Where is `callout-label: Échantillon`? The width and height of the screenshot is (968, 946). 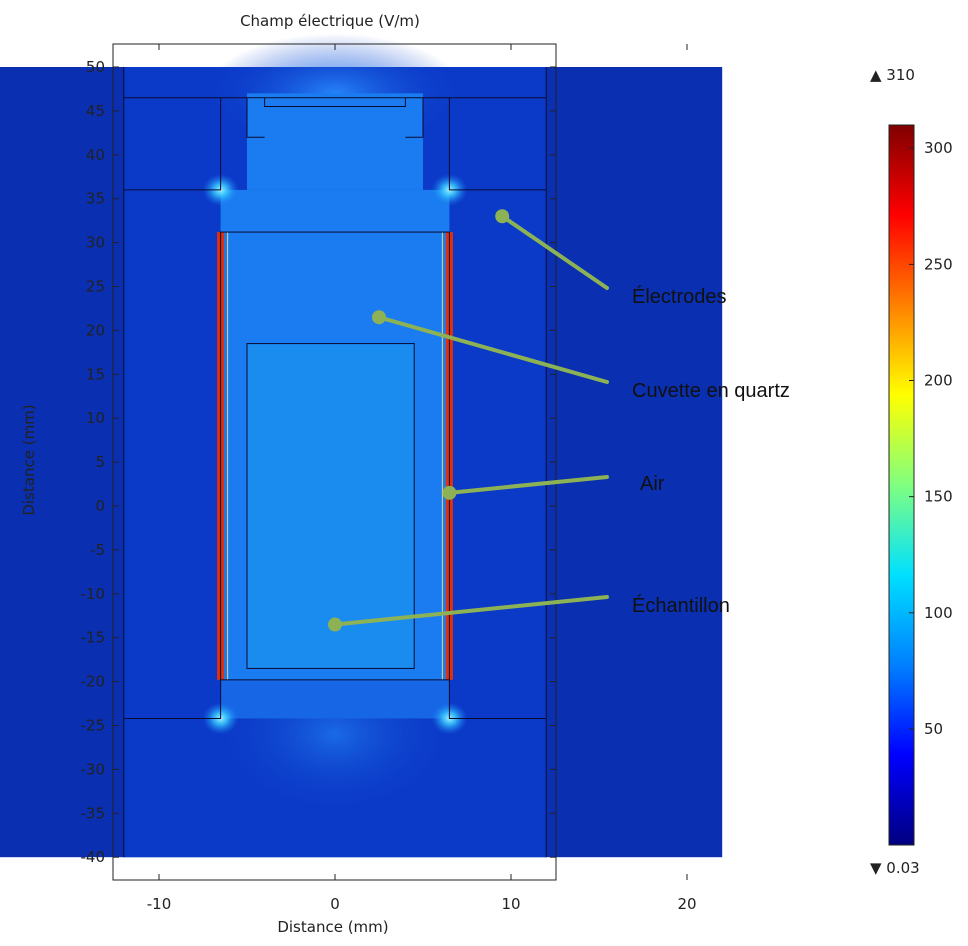 callout-label: Échantillon is located at coordinates (681, 605).